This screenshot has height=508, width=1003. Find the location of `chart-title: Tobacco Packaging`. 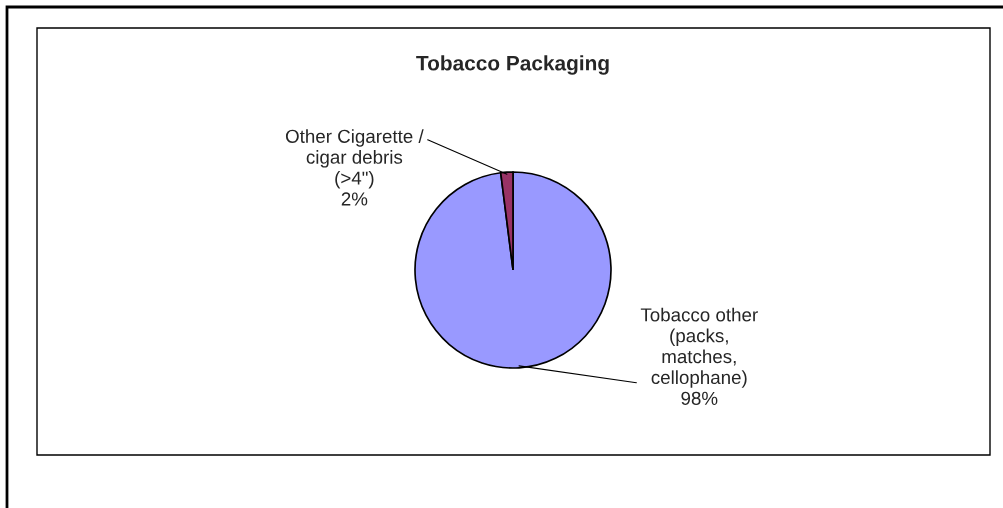

chart-title: Tobacco Packaging is located at coordinates (512, 65).